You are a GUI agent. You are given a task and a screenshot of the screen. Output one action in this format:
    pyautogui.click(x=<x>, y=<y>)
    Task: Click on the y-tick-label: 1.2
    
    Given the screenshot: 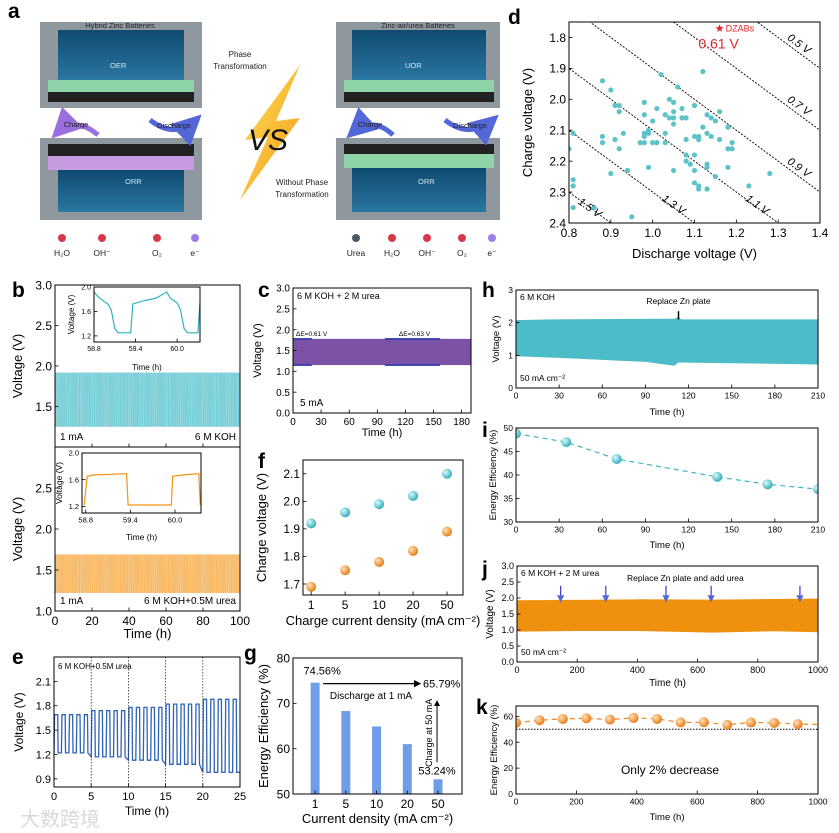 What is the action you would take?
    pyautogui.click(x=74, y=506)
    